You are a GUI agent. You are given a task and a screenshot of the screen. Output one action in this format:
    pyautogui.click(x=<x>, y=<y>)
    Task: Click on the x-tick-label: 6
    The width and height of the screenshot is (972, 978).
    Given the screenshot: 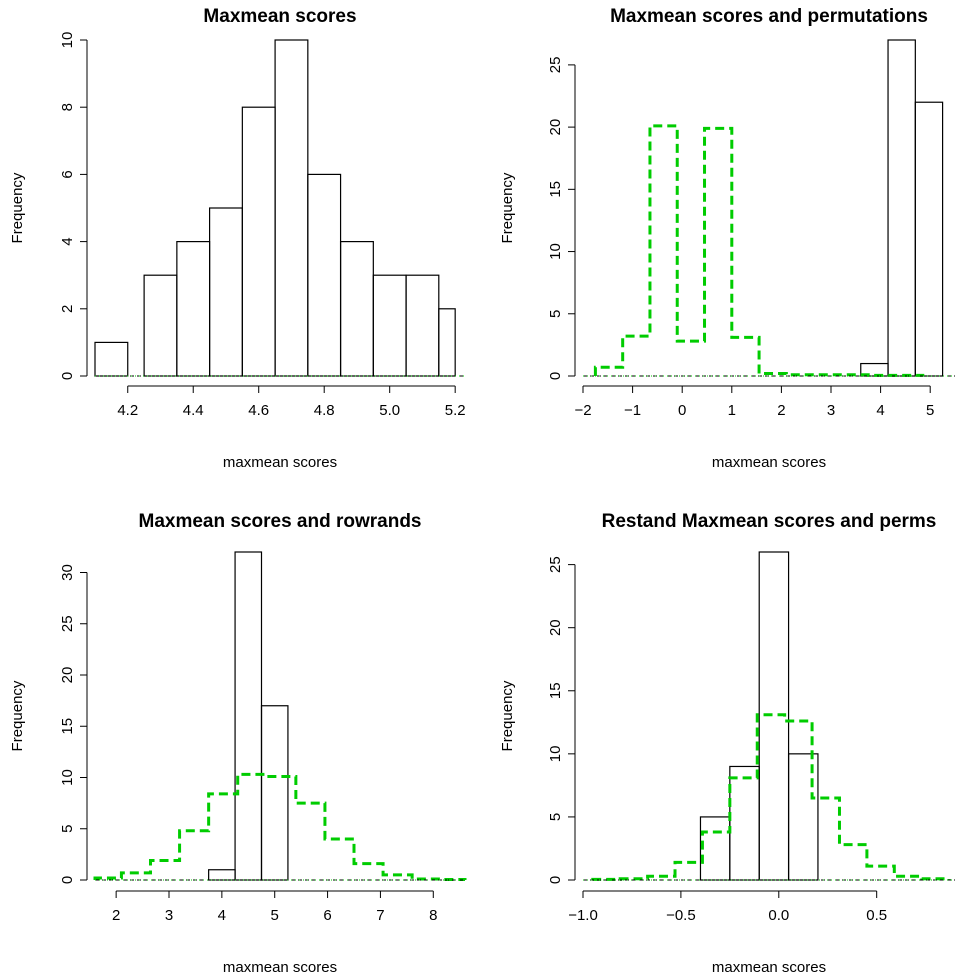 What is the action you would take?
    pyautogui.click(x=327, y=915)
    